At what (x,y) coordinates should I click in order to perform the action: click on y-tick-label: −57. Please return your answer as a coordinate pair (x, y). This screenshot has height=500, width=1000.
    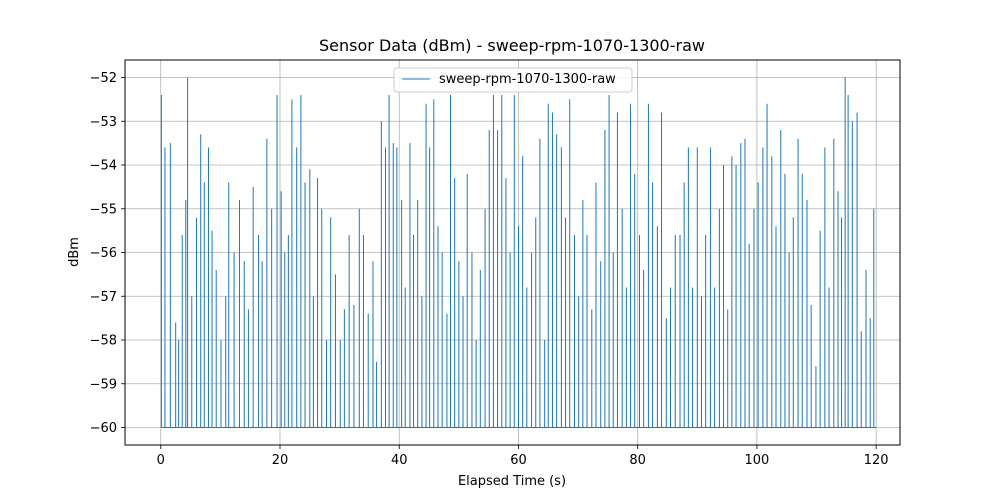
    Looking at the image, I should click on (103, 297).